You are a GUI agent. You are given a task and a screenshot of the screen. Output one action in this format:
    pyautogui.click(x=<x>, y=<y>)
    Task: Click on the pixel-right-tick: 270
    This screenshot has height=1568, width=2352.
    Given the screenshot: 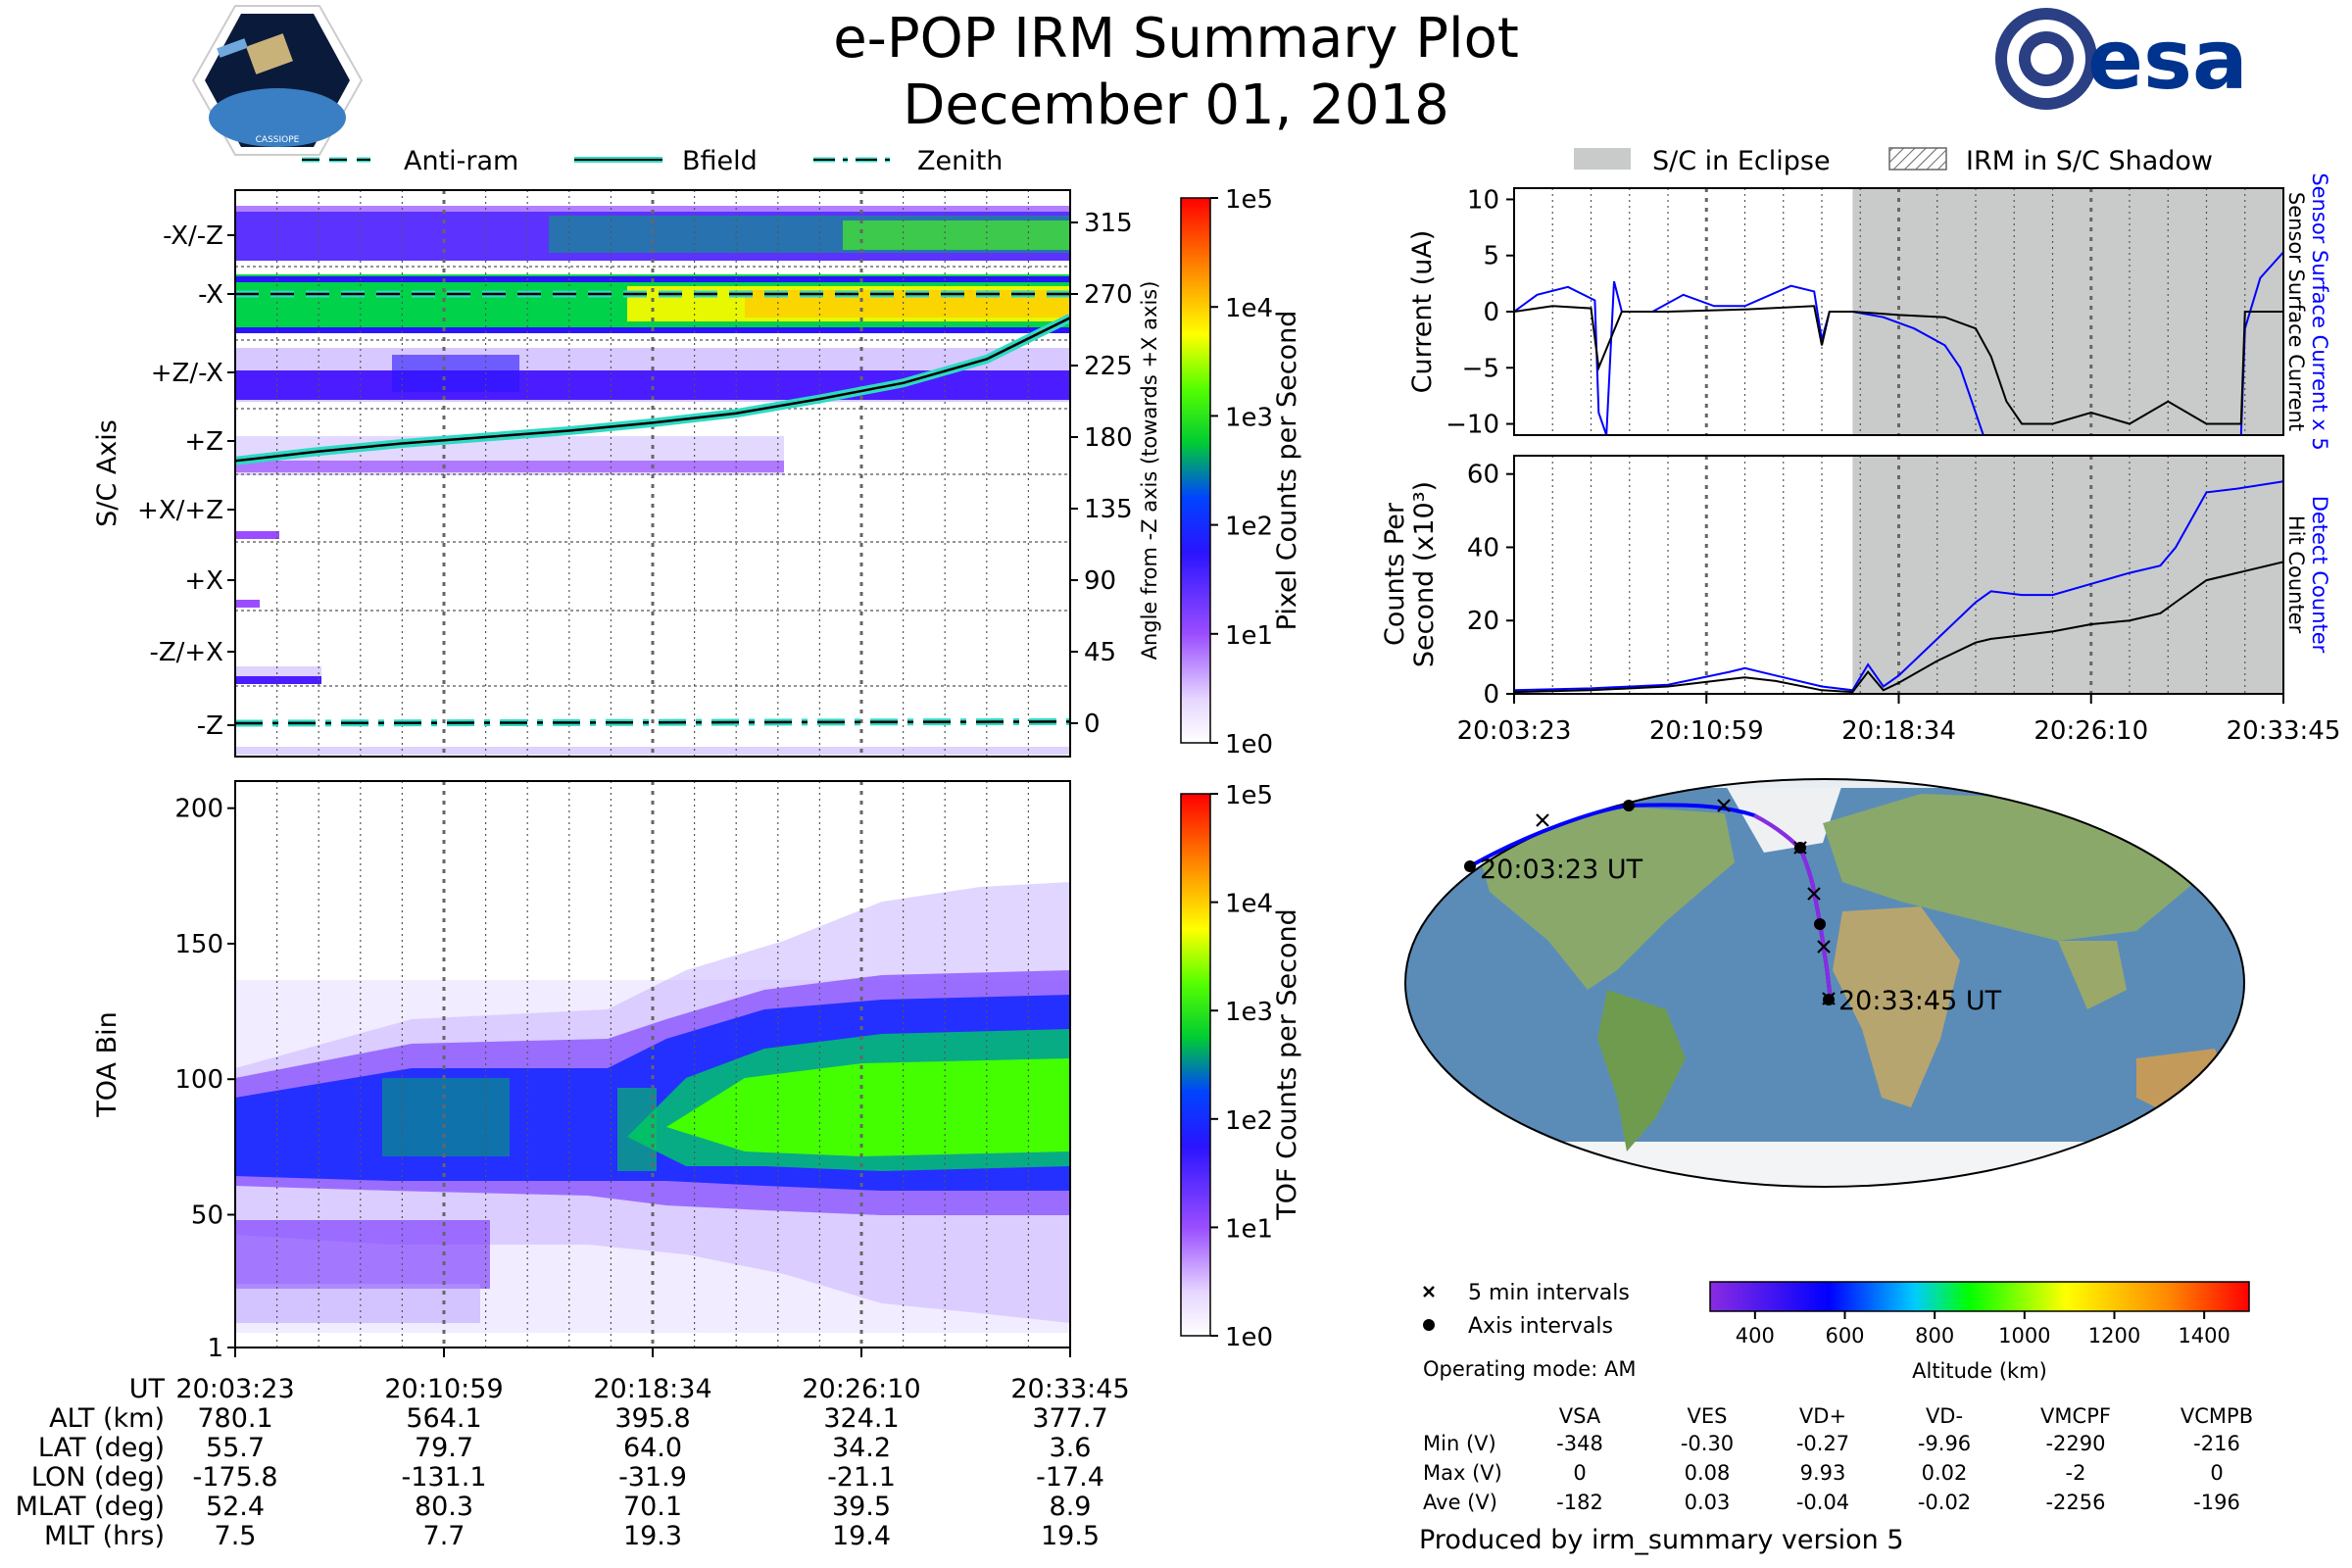 What is the action you would take?
    pyautogui.click(x=1108, y=295)
    